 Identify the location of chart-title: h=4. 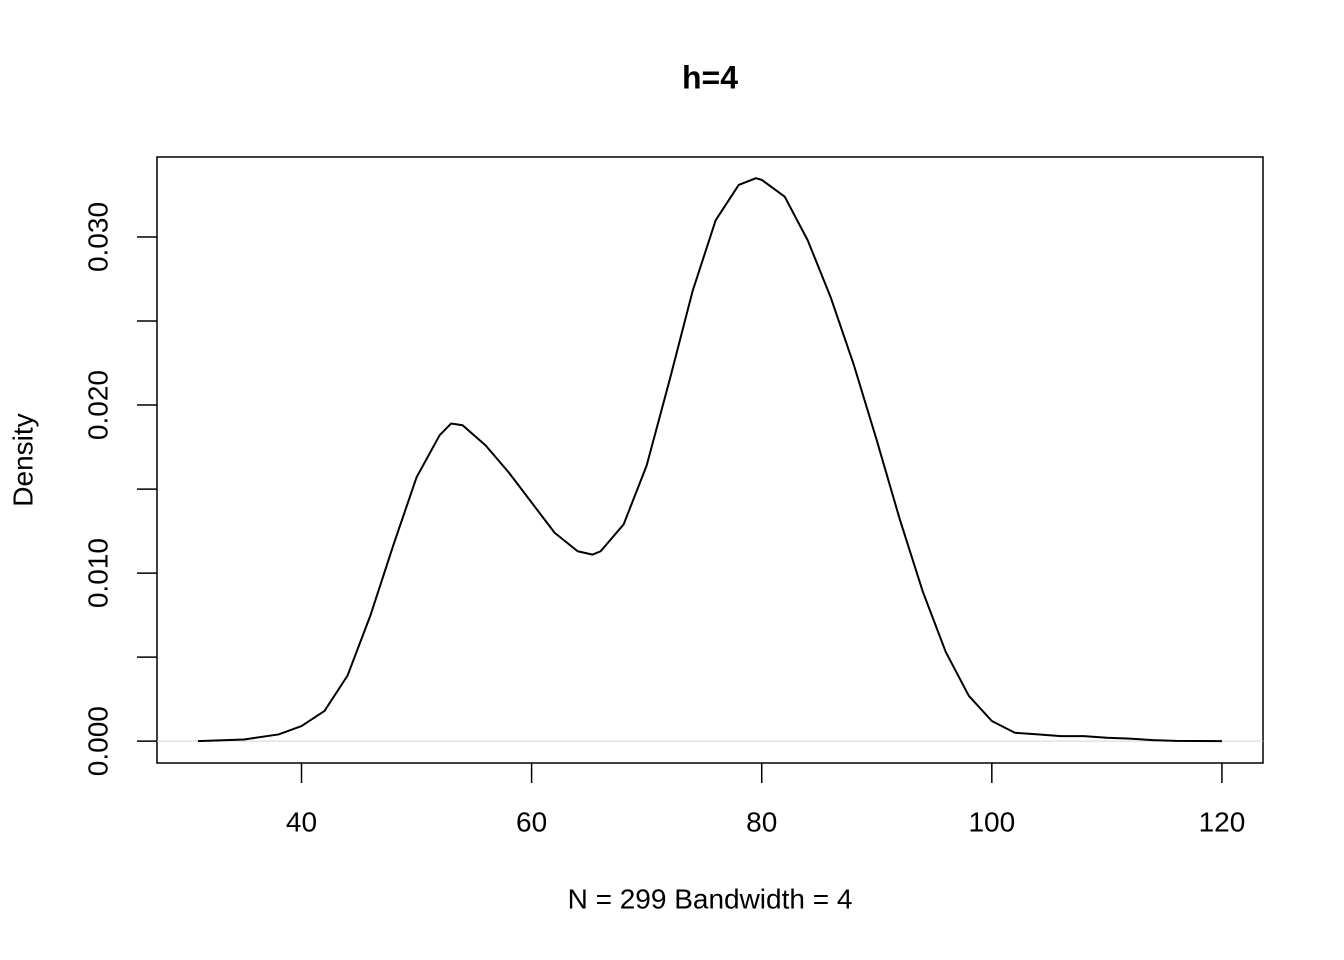
(710, 77).